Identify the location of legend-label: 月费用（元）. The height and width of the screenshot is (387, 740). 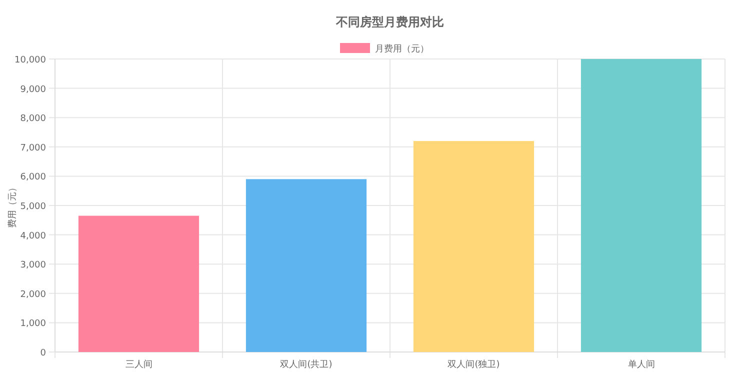
(402, 49).